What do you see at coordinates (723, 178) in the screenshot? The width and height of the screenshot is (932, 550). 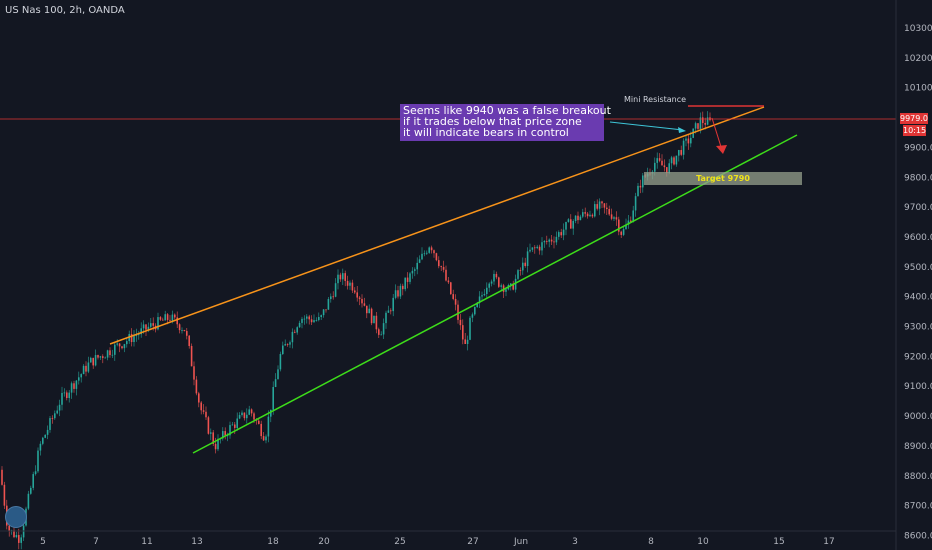 I see `target-box: Target 9790` at bounding box center [723, 178].